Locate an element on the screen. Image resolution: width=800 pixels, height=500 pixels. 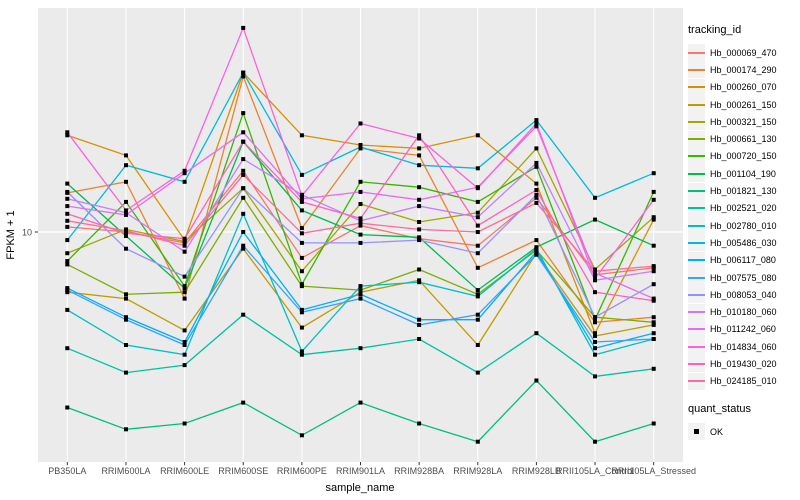
legend-entry-Hb_024185_010: Hb_024185_010 is located at coordinates (744, 381).